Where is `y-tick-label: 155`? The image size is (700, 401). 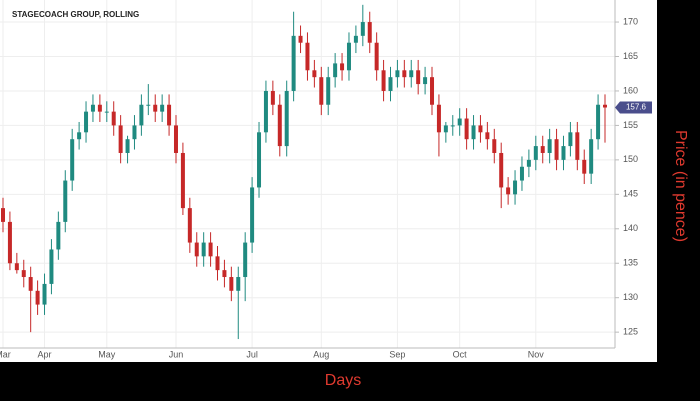
y-tick-label: 155 is located at coordinates (630, 125).